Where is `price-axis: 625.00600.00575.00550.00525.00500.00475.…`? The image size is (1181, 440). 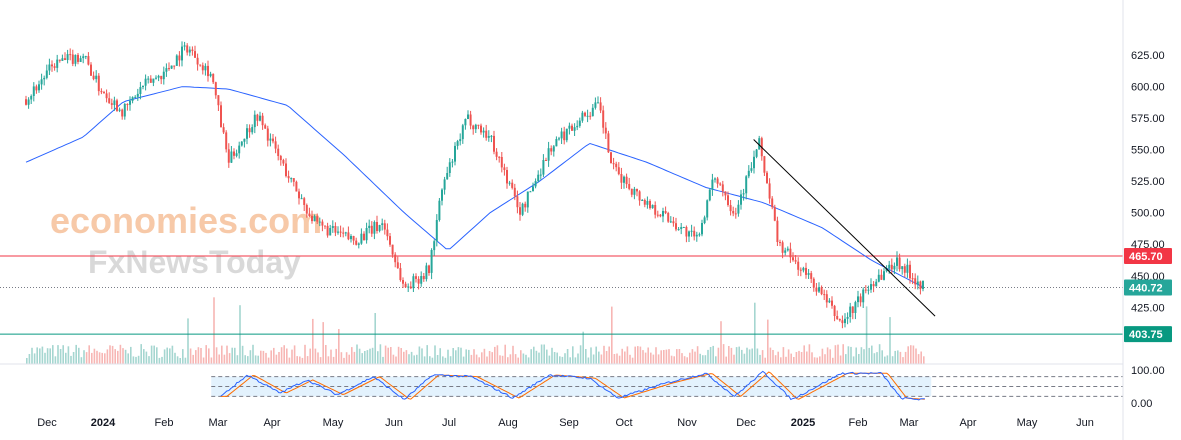
price-axis: 625.00600.00575.00550.00525.00500.00475.… is located at coordinates (1148, 182).